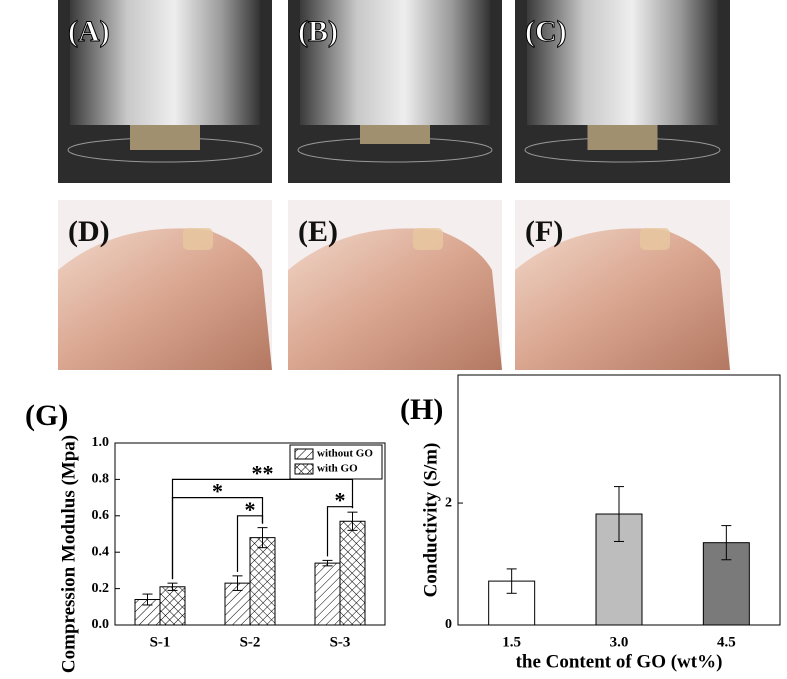 Image resolution: width=787 pixels, height=679 pixels. I want to click on panel-label: (F), so click(544, 231).